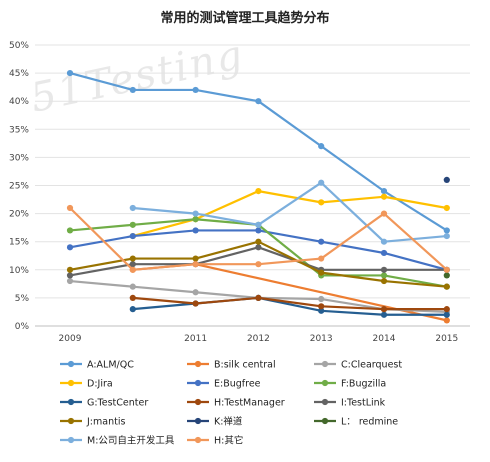  I want to click on legend-item: C:Clearquest, so click(358, 365).